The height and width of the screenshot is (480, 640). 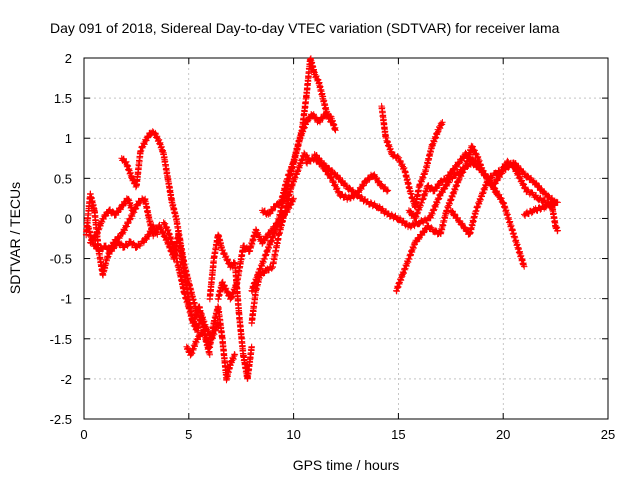 What do you see at coordinates (61, 239) in the screenshot?
I see `y-tick-labels: -2.5 -2 -1.5 -1 -0.5 0 0.5 1 1.5 2` at bounding box center [61, 239].